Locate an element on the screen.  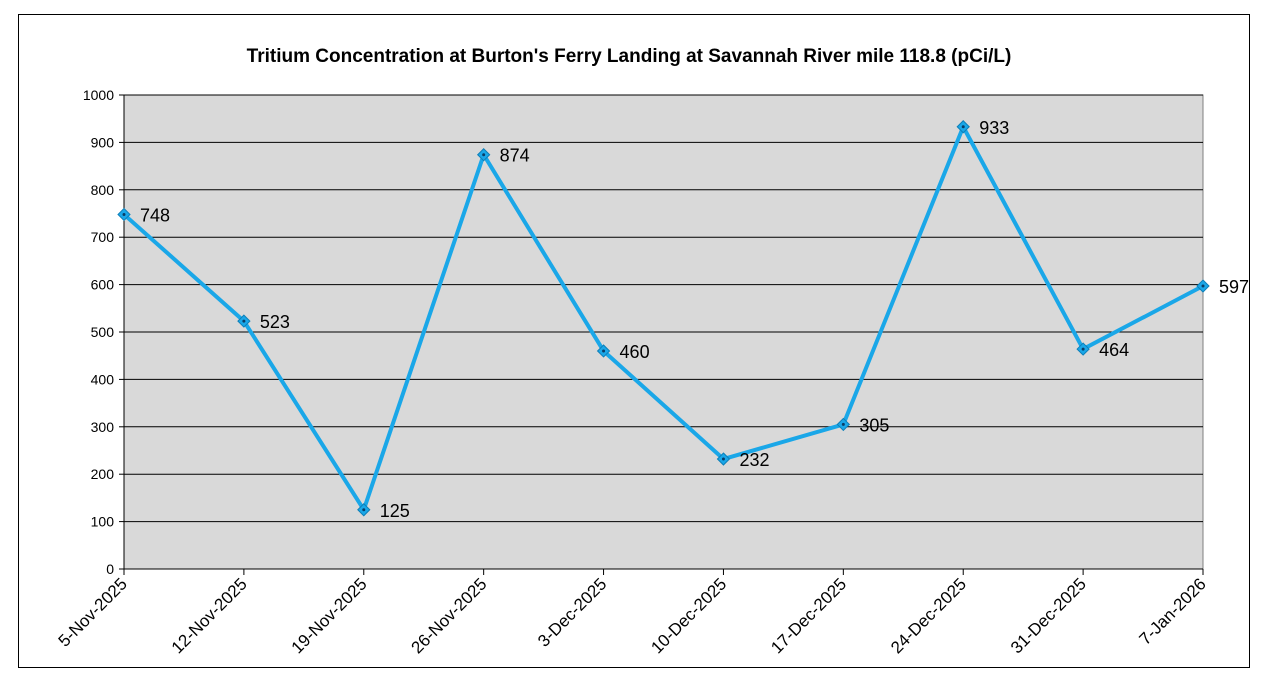
y-tick-label: 900 is located at coordinates (103, 142).